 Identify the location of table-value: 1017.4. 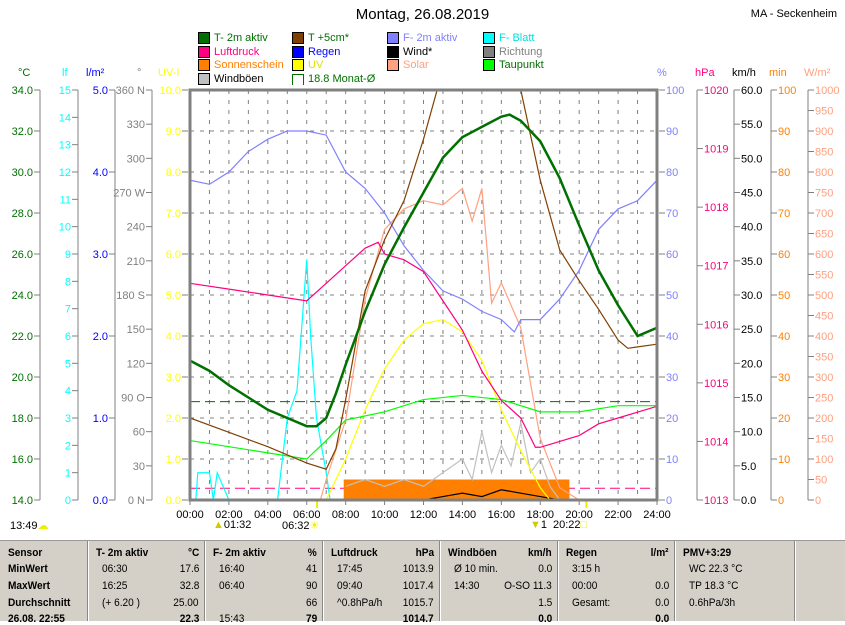
(418, 586).